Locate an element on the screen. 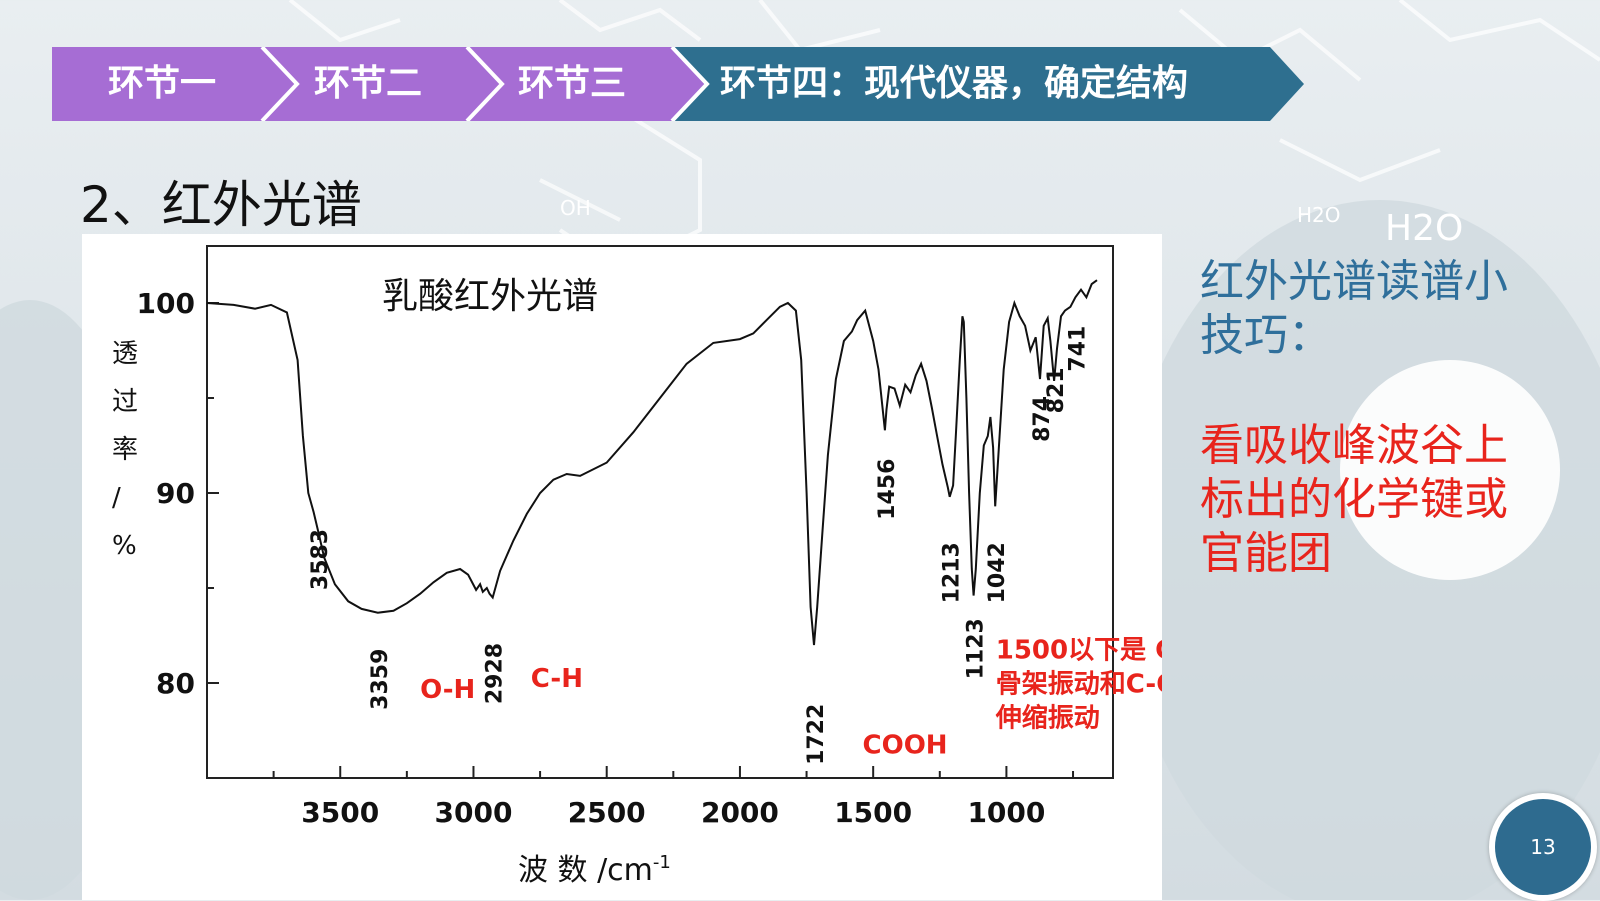 The image size is (1600, 901). step-3-label: 环节三 is located at coordinates (572, 83).